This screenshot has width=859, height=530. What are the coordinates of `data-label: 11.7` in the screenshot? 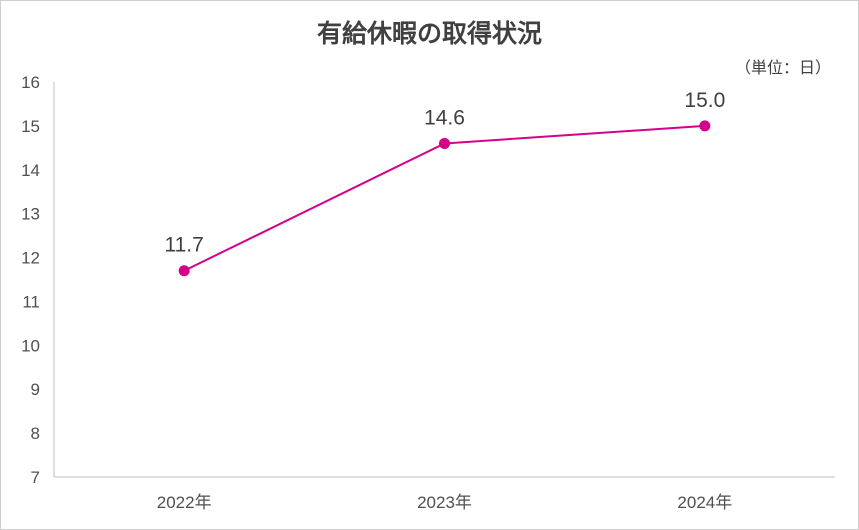 It's located at (184, 245).